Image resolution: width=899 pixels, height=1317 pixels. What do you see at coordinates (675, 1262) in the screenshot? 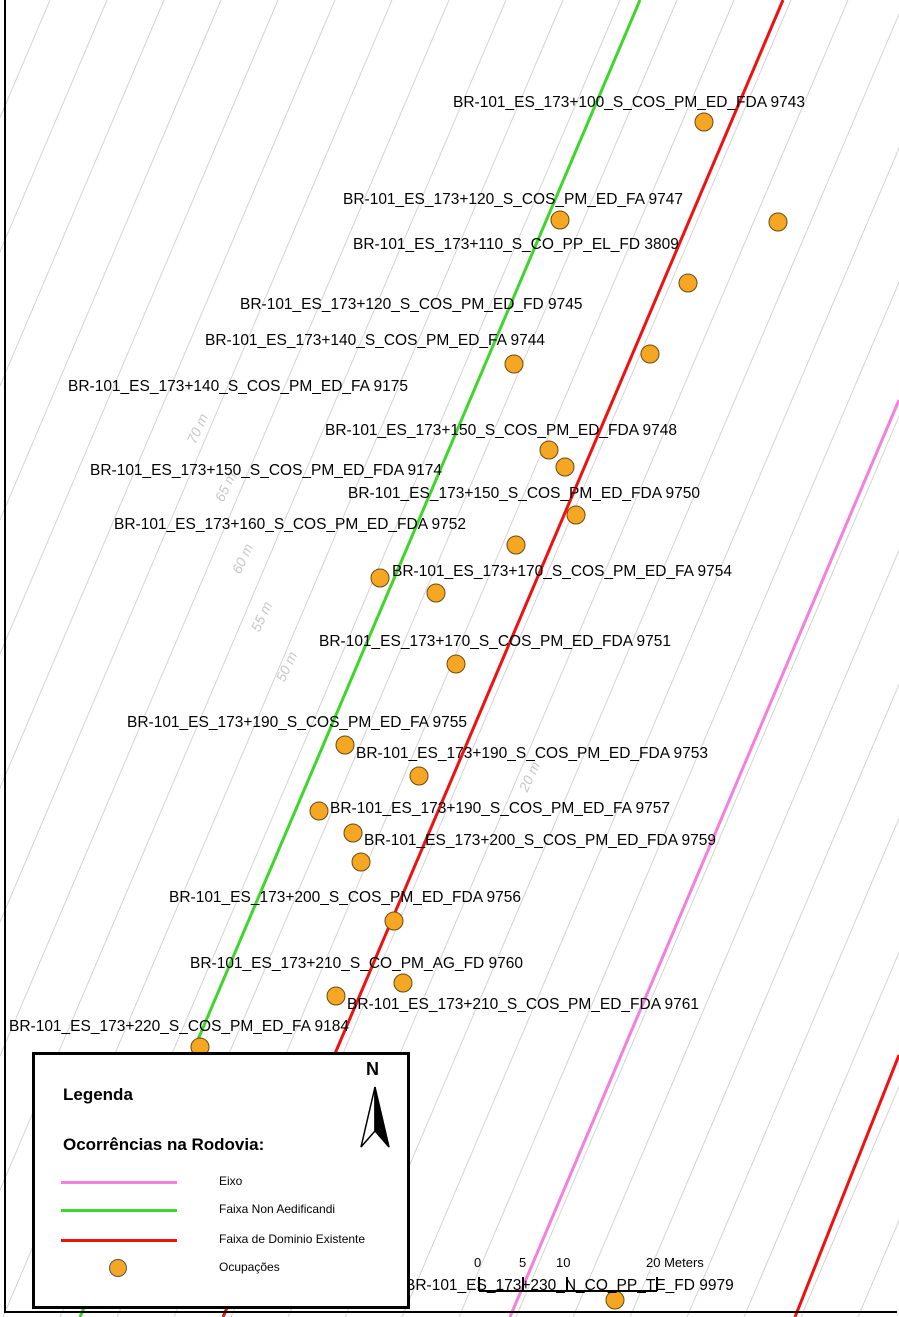
I see `scale-tick-label: 20 Meters` at bounding box center [675, 1262].